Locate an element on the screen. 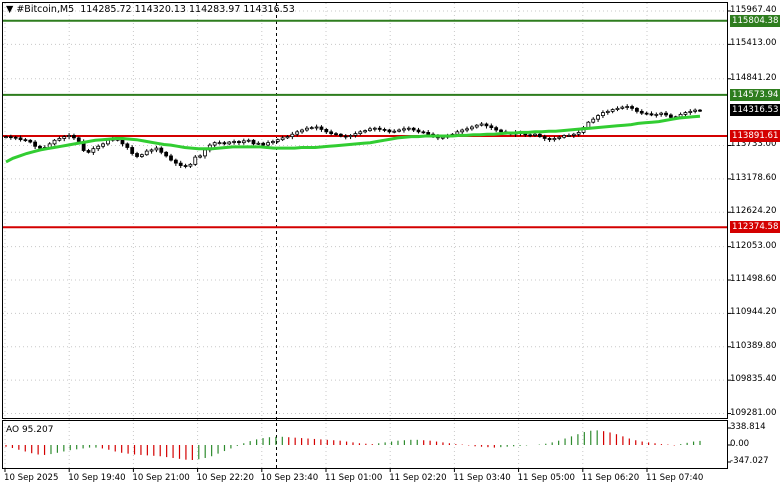 This screenshot has height=492, width=781. price-tick-label: 112053.00 is located at coordinates (753, 245).